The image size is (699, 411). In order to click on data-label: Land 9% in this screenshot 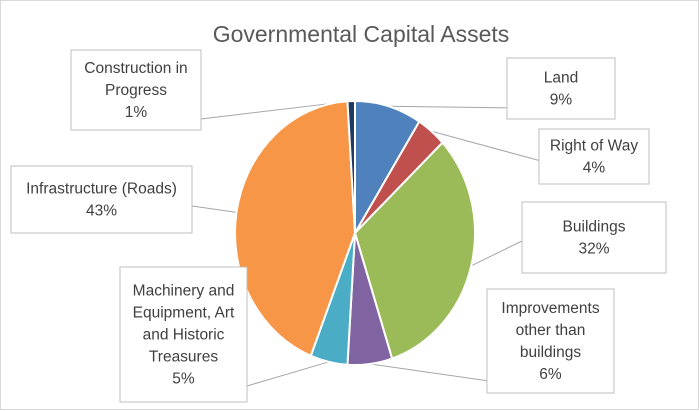, I will do `click(561, 88)`.